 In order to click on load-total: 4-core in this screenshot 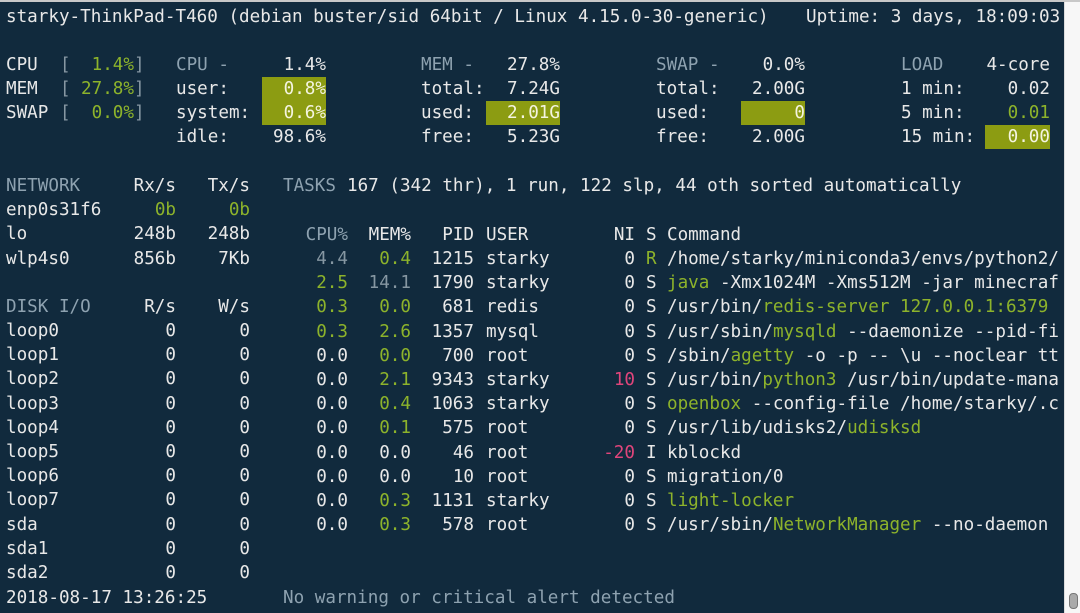, I will do `click(1018, 65)`.